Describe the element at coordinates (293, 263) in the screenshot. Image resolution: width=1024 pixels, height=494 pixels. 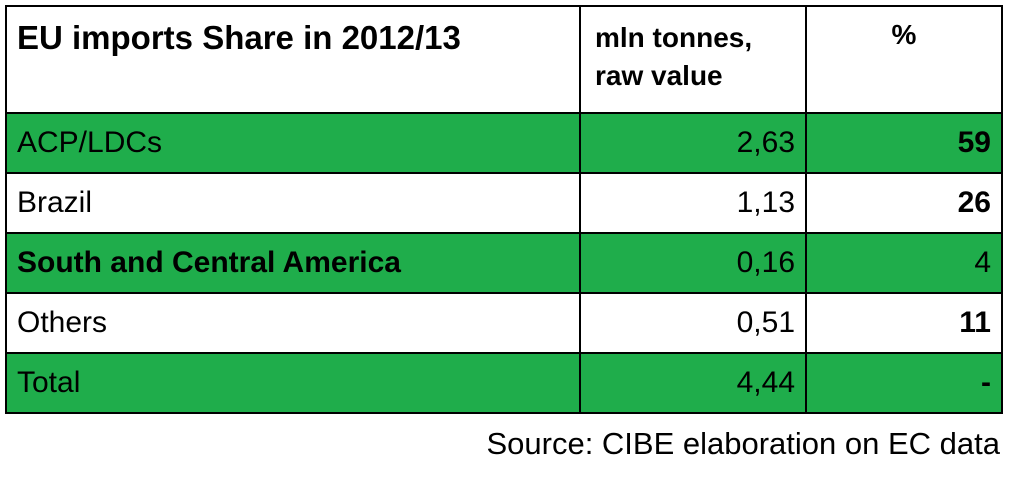
I see `row-label-cell: South and Central America` at that location.